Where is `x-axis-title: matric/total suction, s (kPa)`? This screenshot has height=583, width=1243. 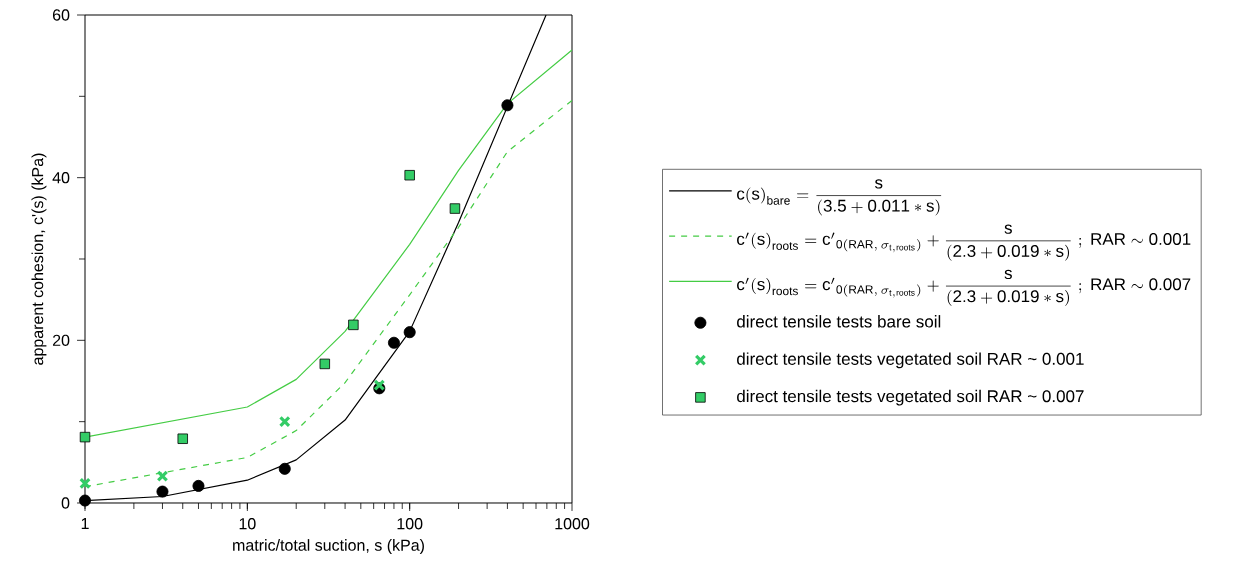 x-axis-title: matric/total suction, s (kPa) is located at coordinates (328, 547).